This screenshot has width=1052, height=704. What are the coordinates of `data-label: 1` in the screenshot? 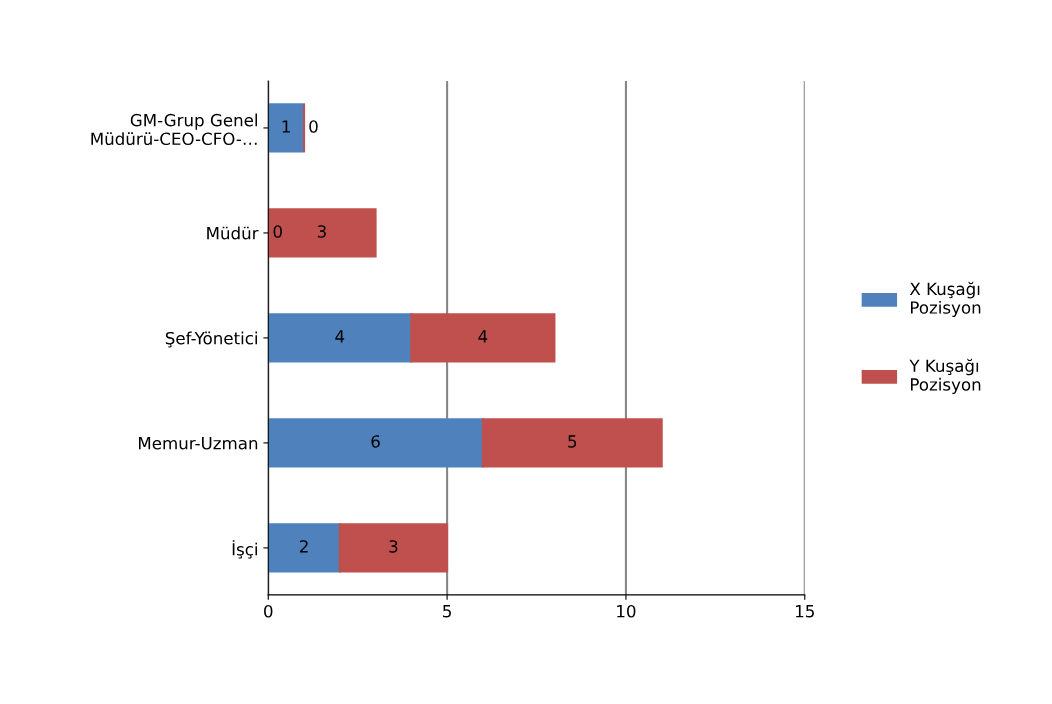 It's located at (286, 126).